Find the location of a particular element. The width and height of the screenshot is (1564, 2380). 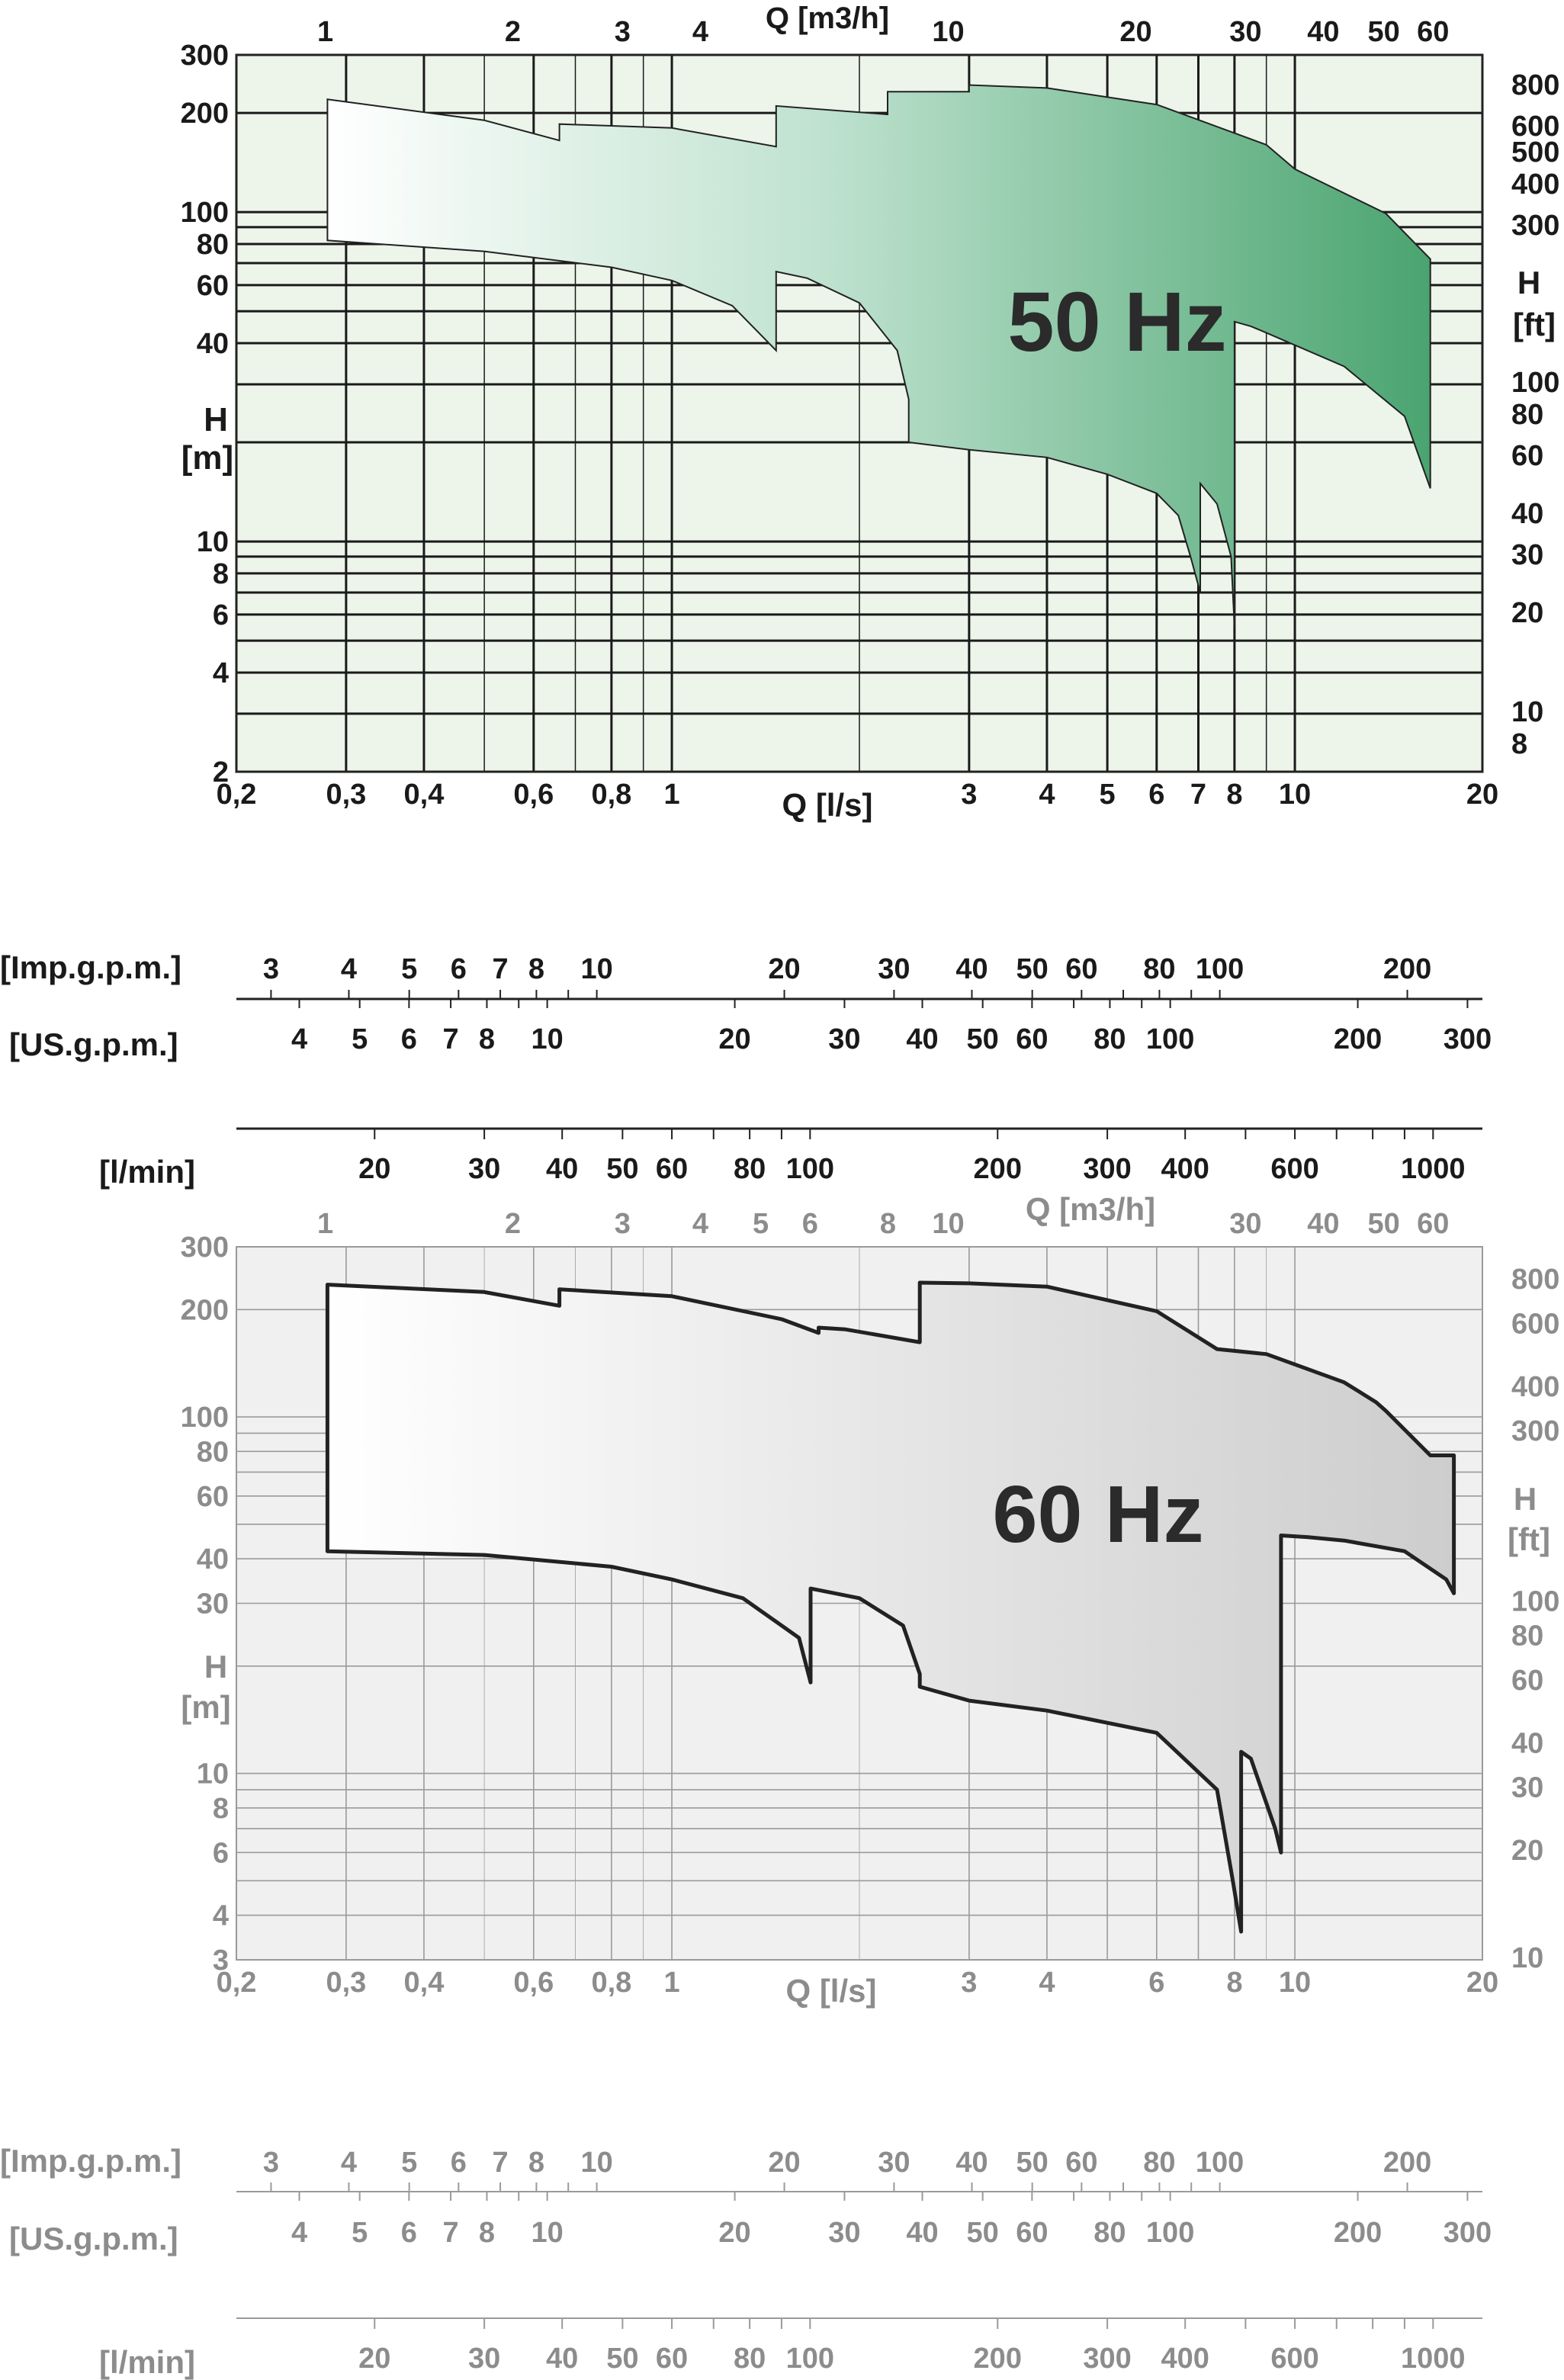

left-axis-label-h-60hz: H is located at coordinates (216, 1667).